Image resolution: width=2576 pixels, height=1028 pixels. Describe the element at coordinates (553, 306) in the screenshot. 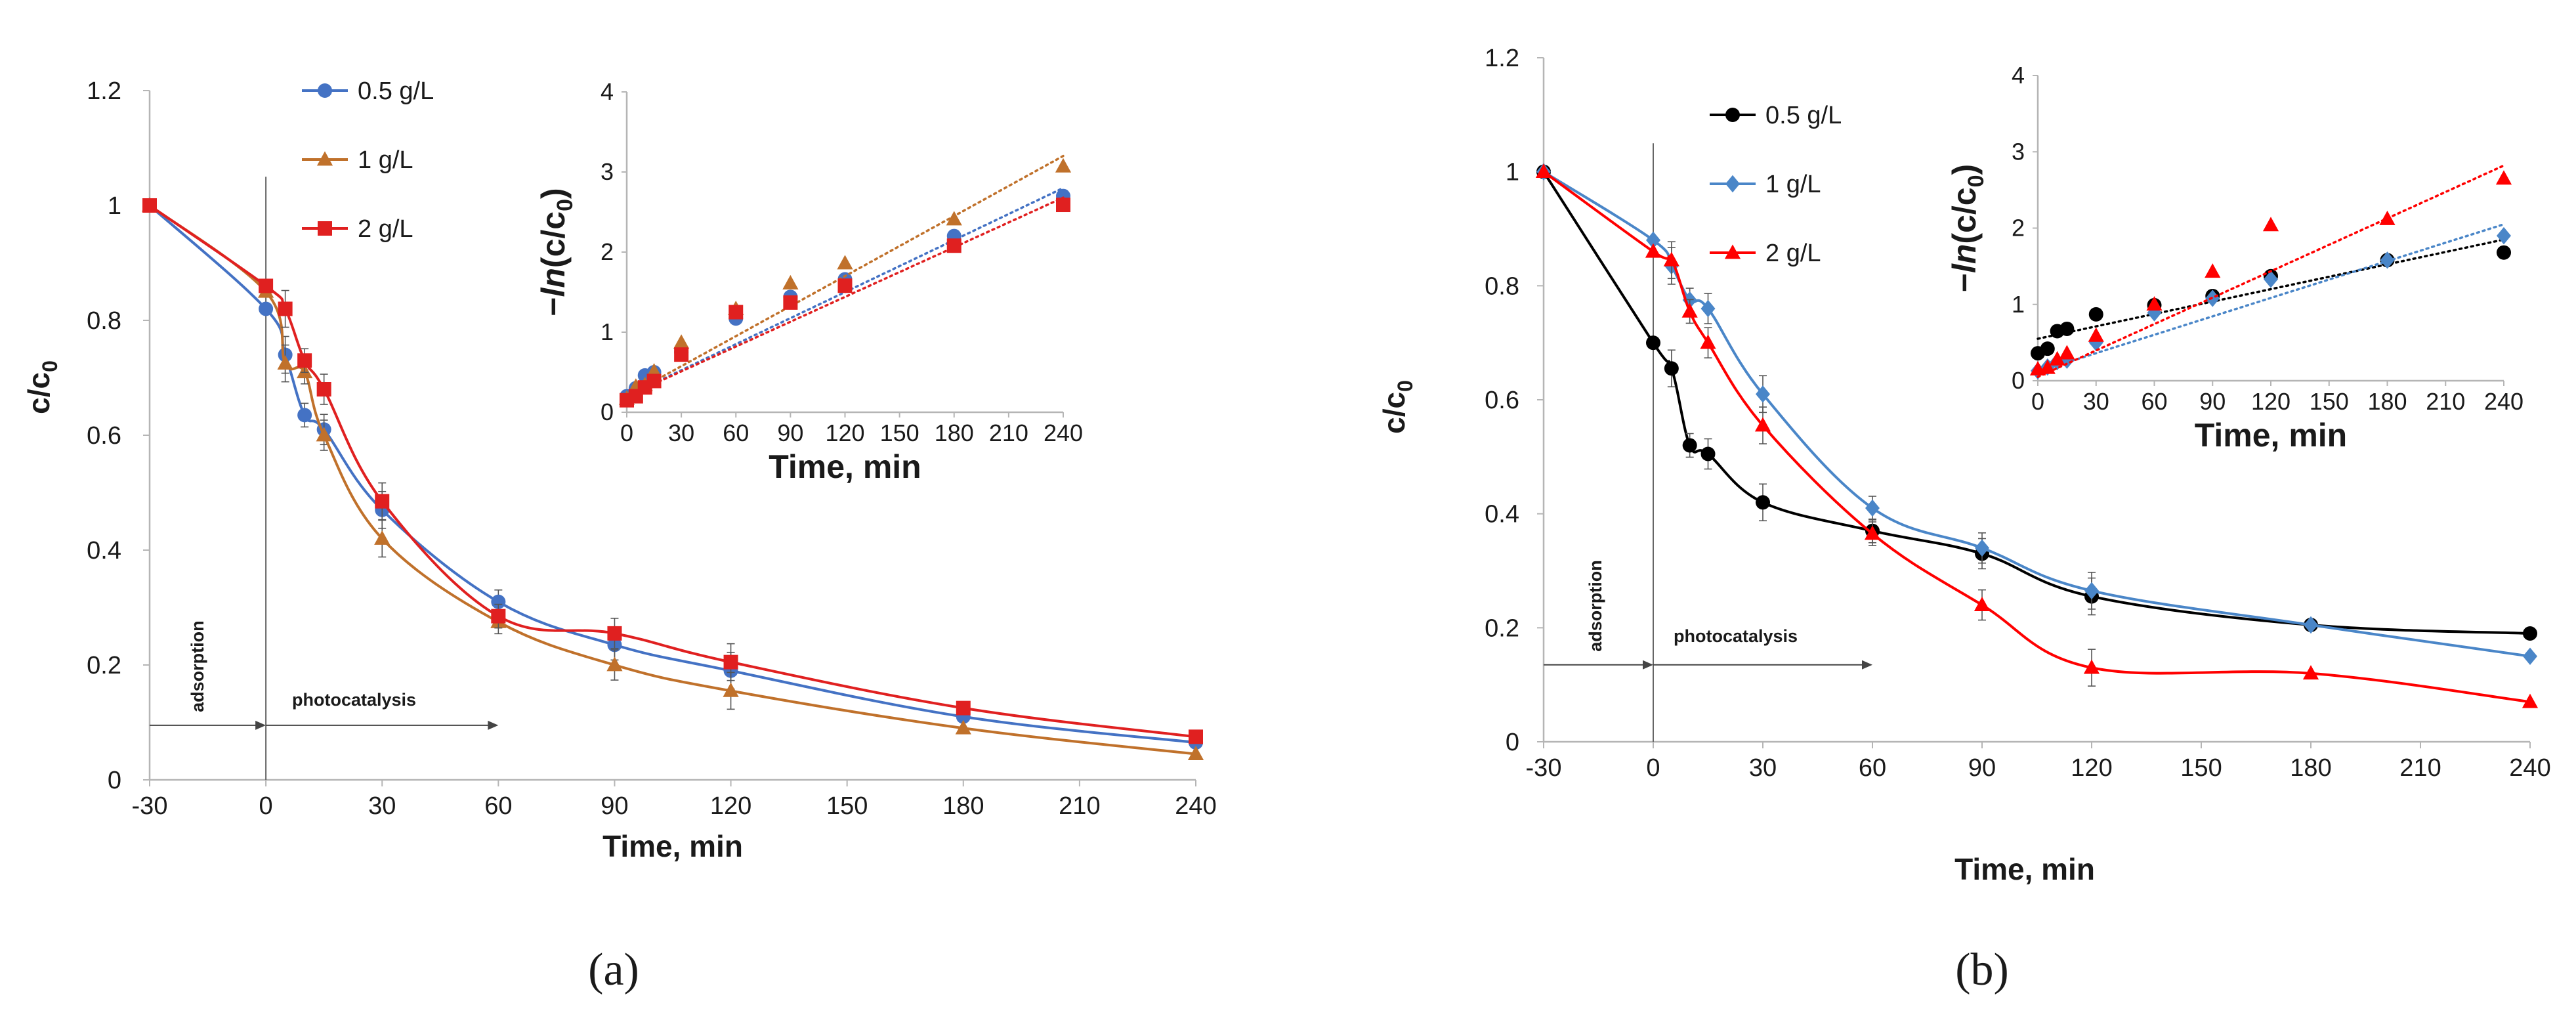

I see `panel-a-inset-ylabel-part: −` at that location.